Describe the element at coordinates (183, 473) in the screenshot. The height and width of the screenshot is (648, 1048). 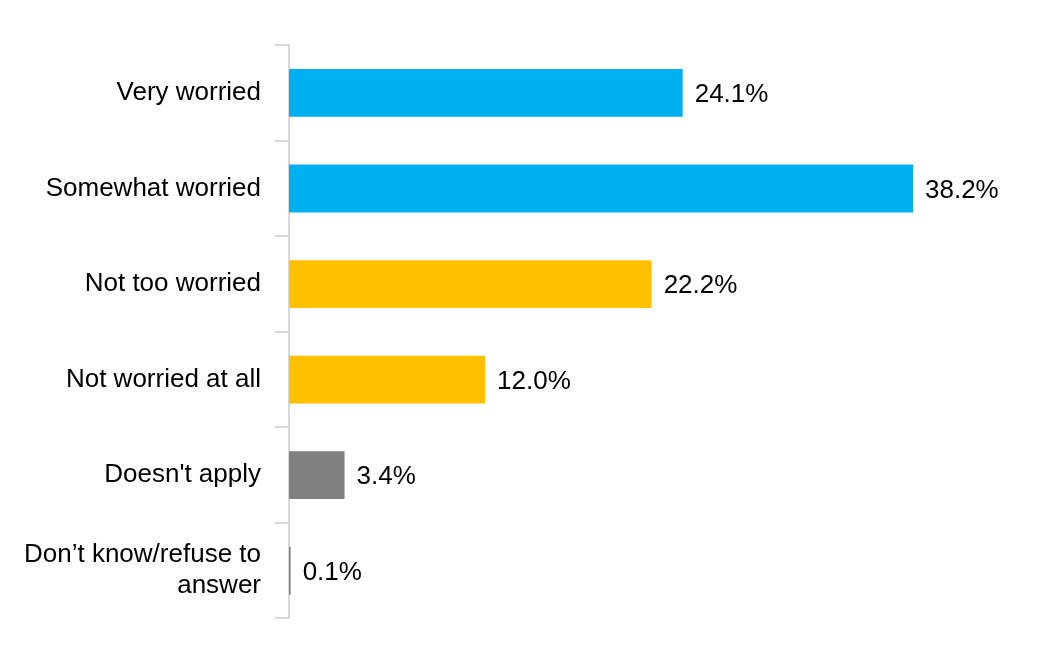
I see `y-tick-label: Doesn't apply` at that location.